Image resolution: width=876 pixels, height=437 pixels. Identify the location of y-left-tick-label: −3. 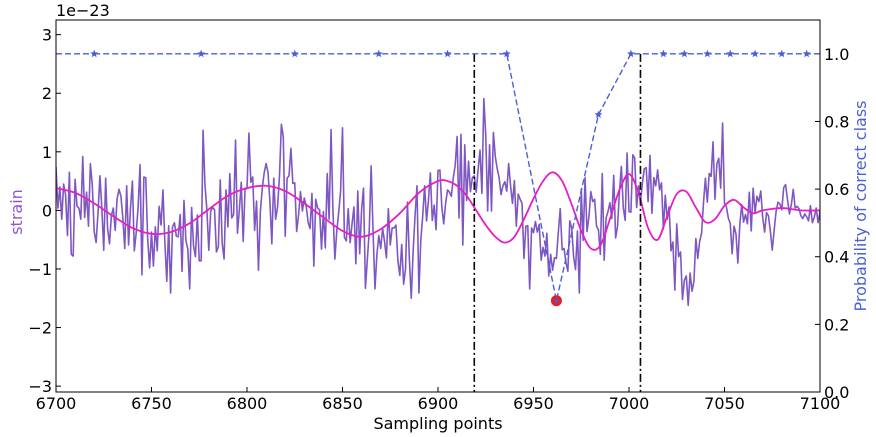
(40, 386).